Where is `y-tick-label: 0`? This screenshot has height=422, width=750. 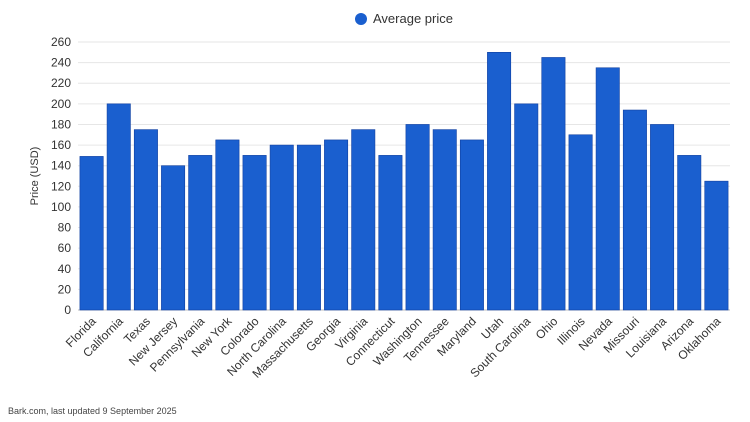
y-tick-label: 0 is located at coordinates (67, 310).